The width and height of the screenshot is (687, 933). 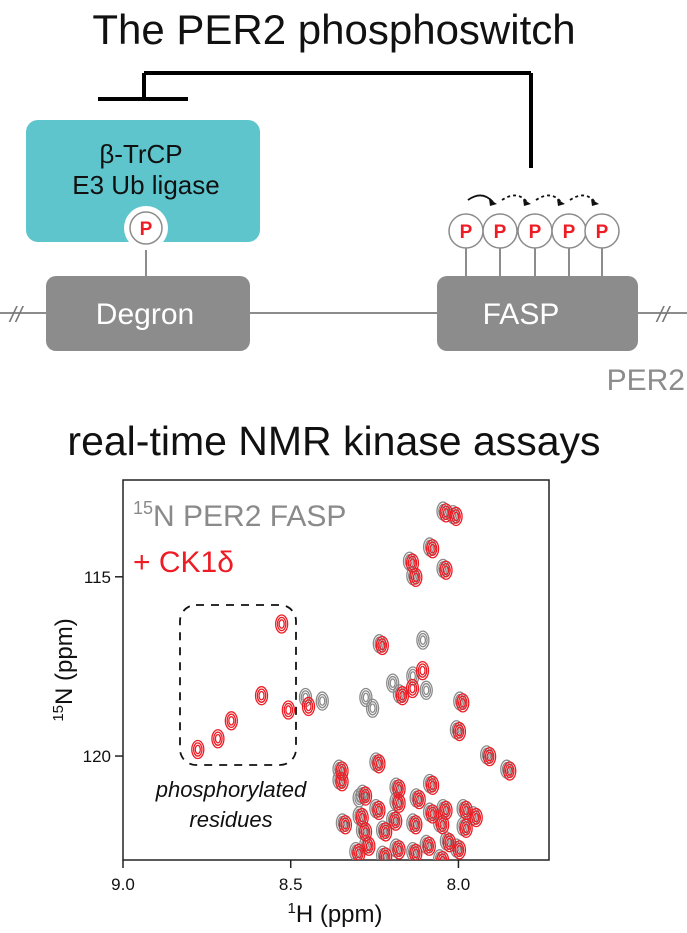 I want to click on break-mark-right: //, so click(x=663, y=314).